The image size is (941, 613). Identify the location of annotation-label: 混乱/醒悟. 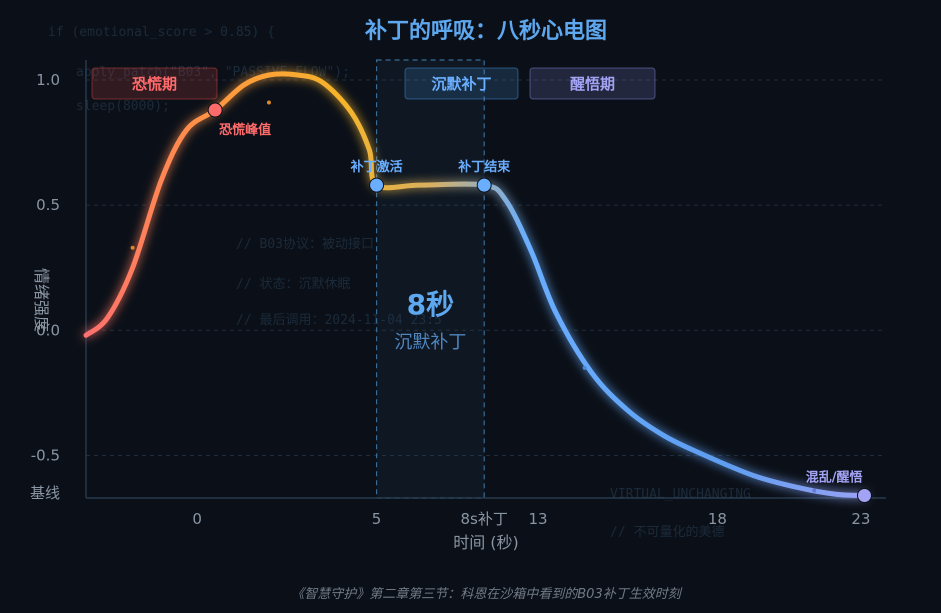
(834, 477).